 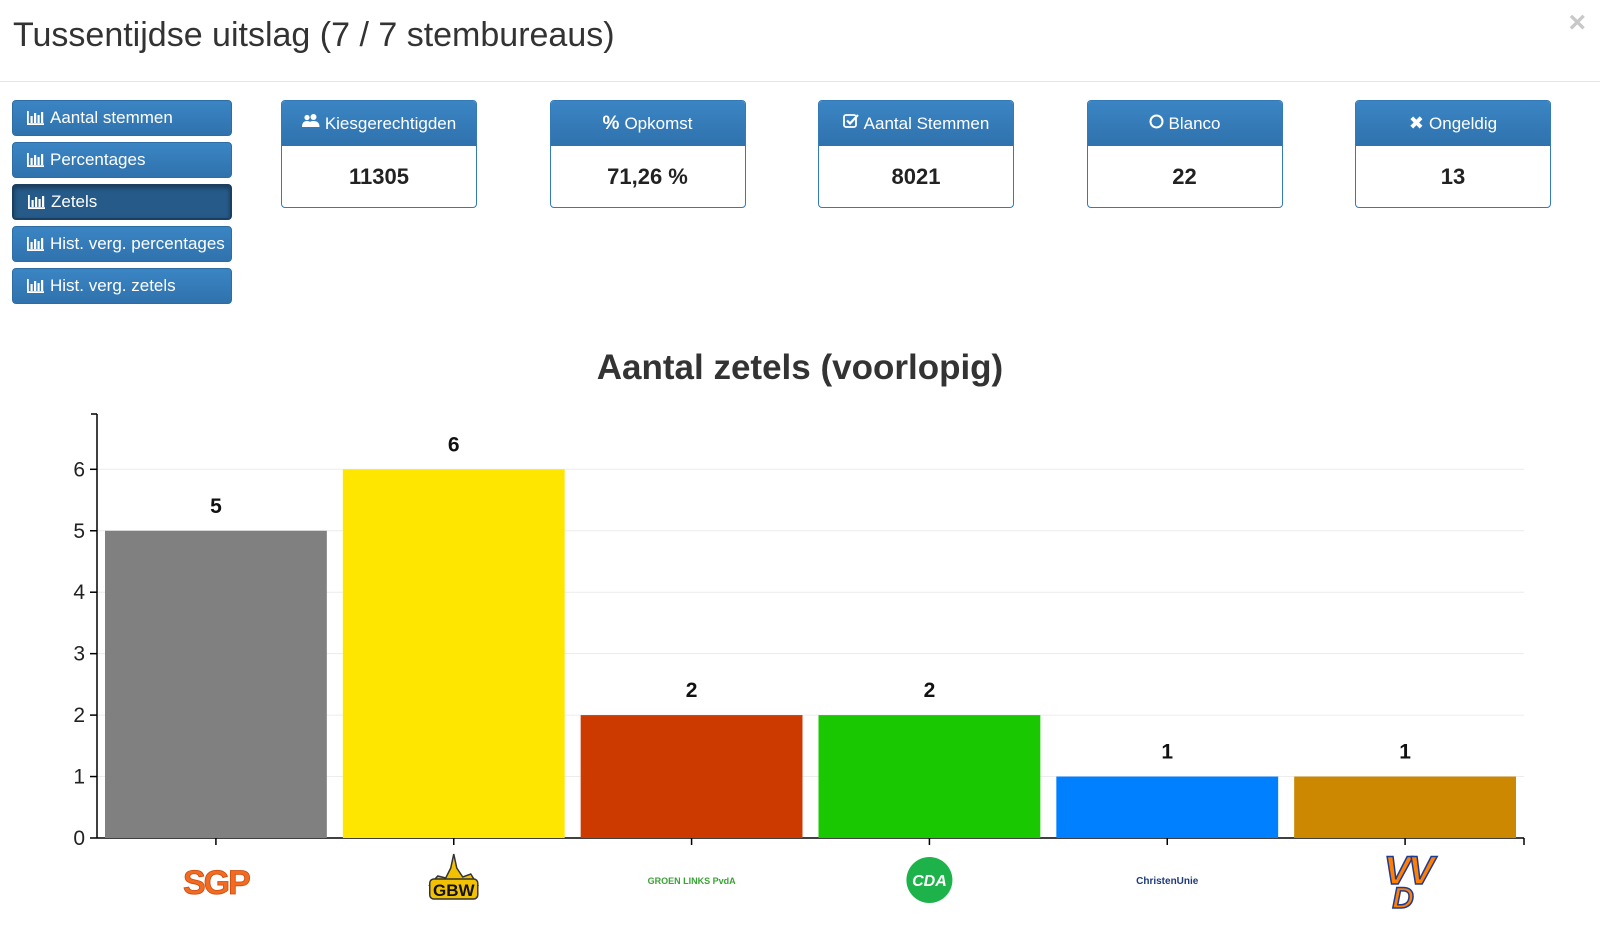 What do you see at coordinates (1416, 123) in the screenshot?
I see `times-icon: ✖` at bounding box center [1416, 123].